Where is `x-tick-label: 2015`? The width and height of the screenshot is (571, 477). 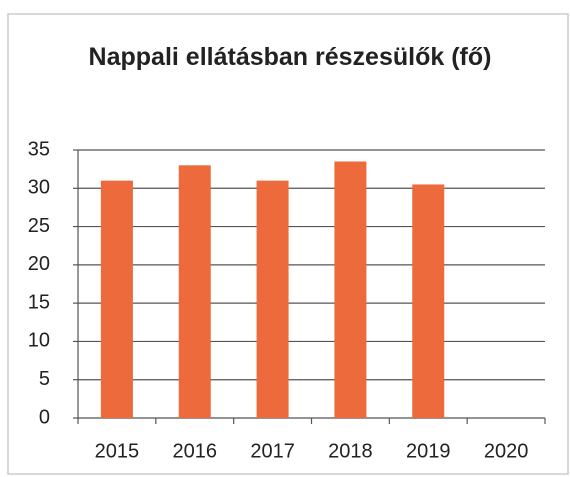
x-tick-label: 2015 is located at coordinates (117, 451).